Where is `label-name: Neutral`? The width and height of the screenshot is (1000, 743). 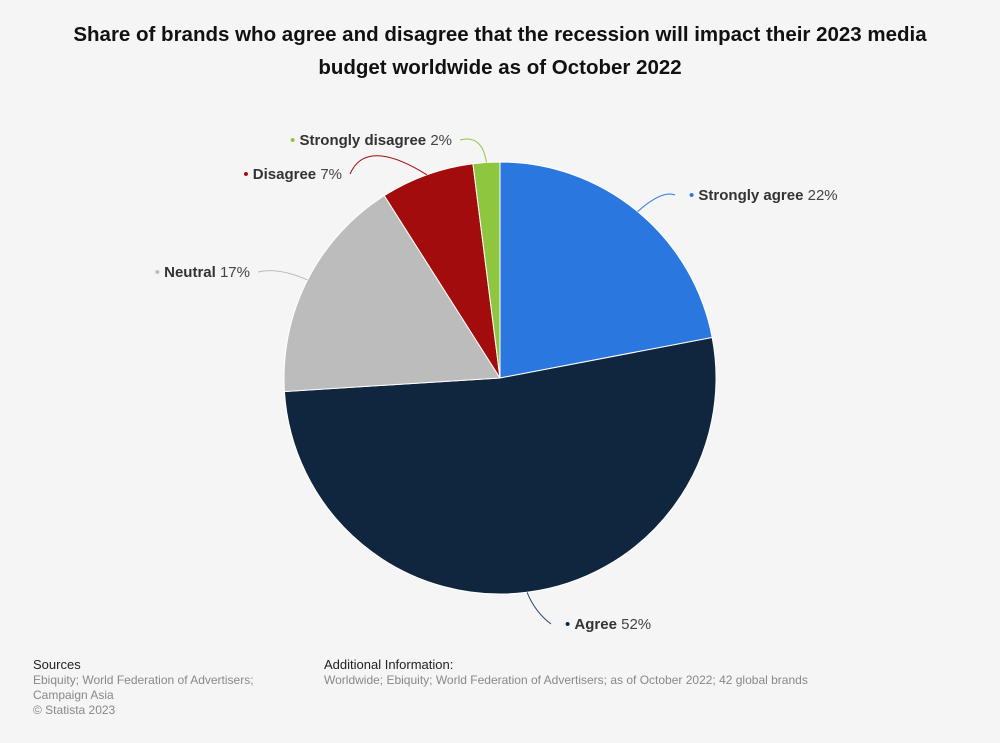 label-name: Neutral is located at coordinates (192, 272).